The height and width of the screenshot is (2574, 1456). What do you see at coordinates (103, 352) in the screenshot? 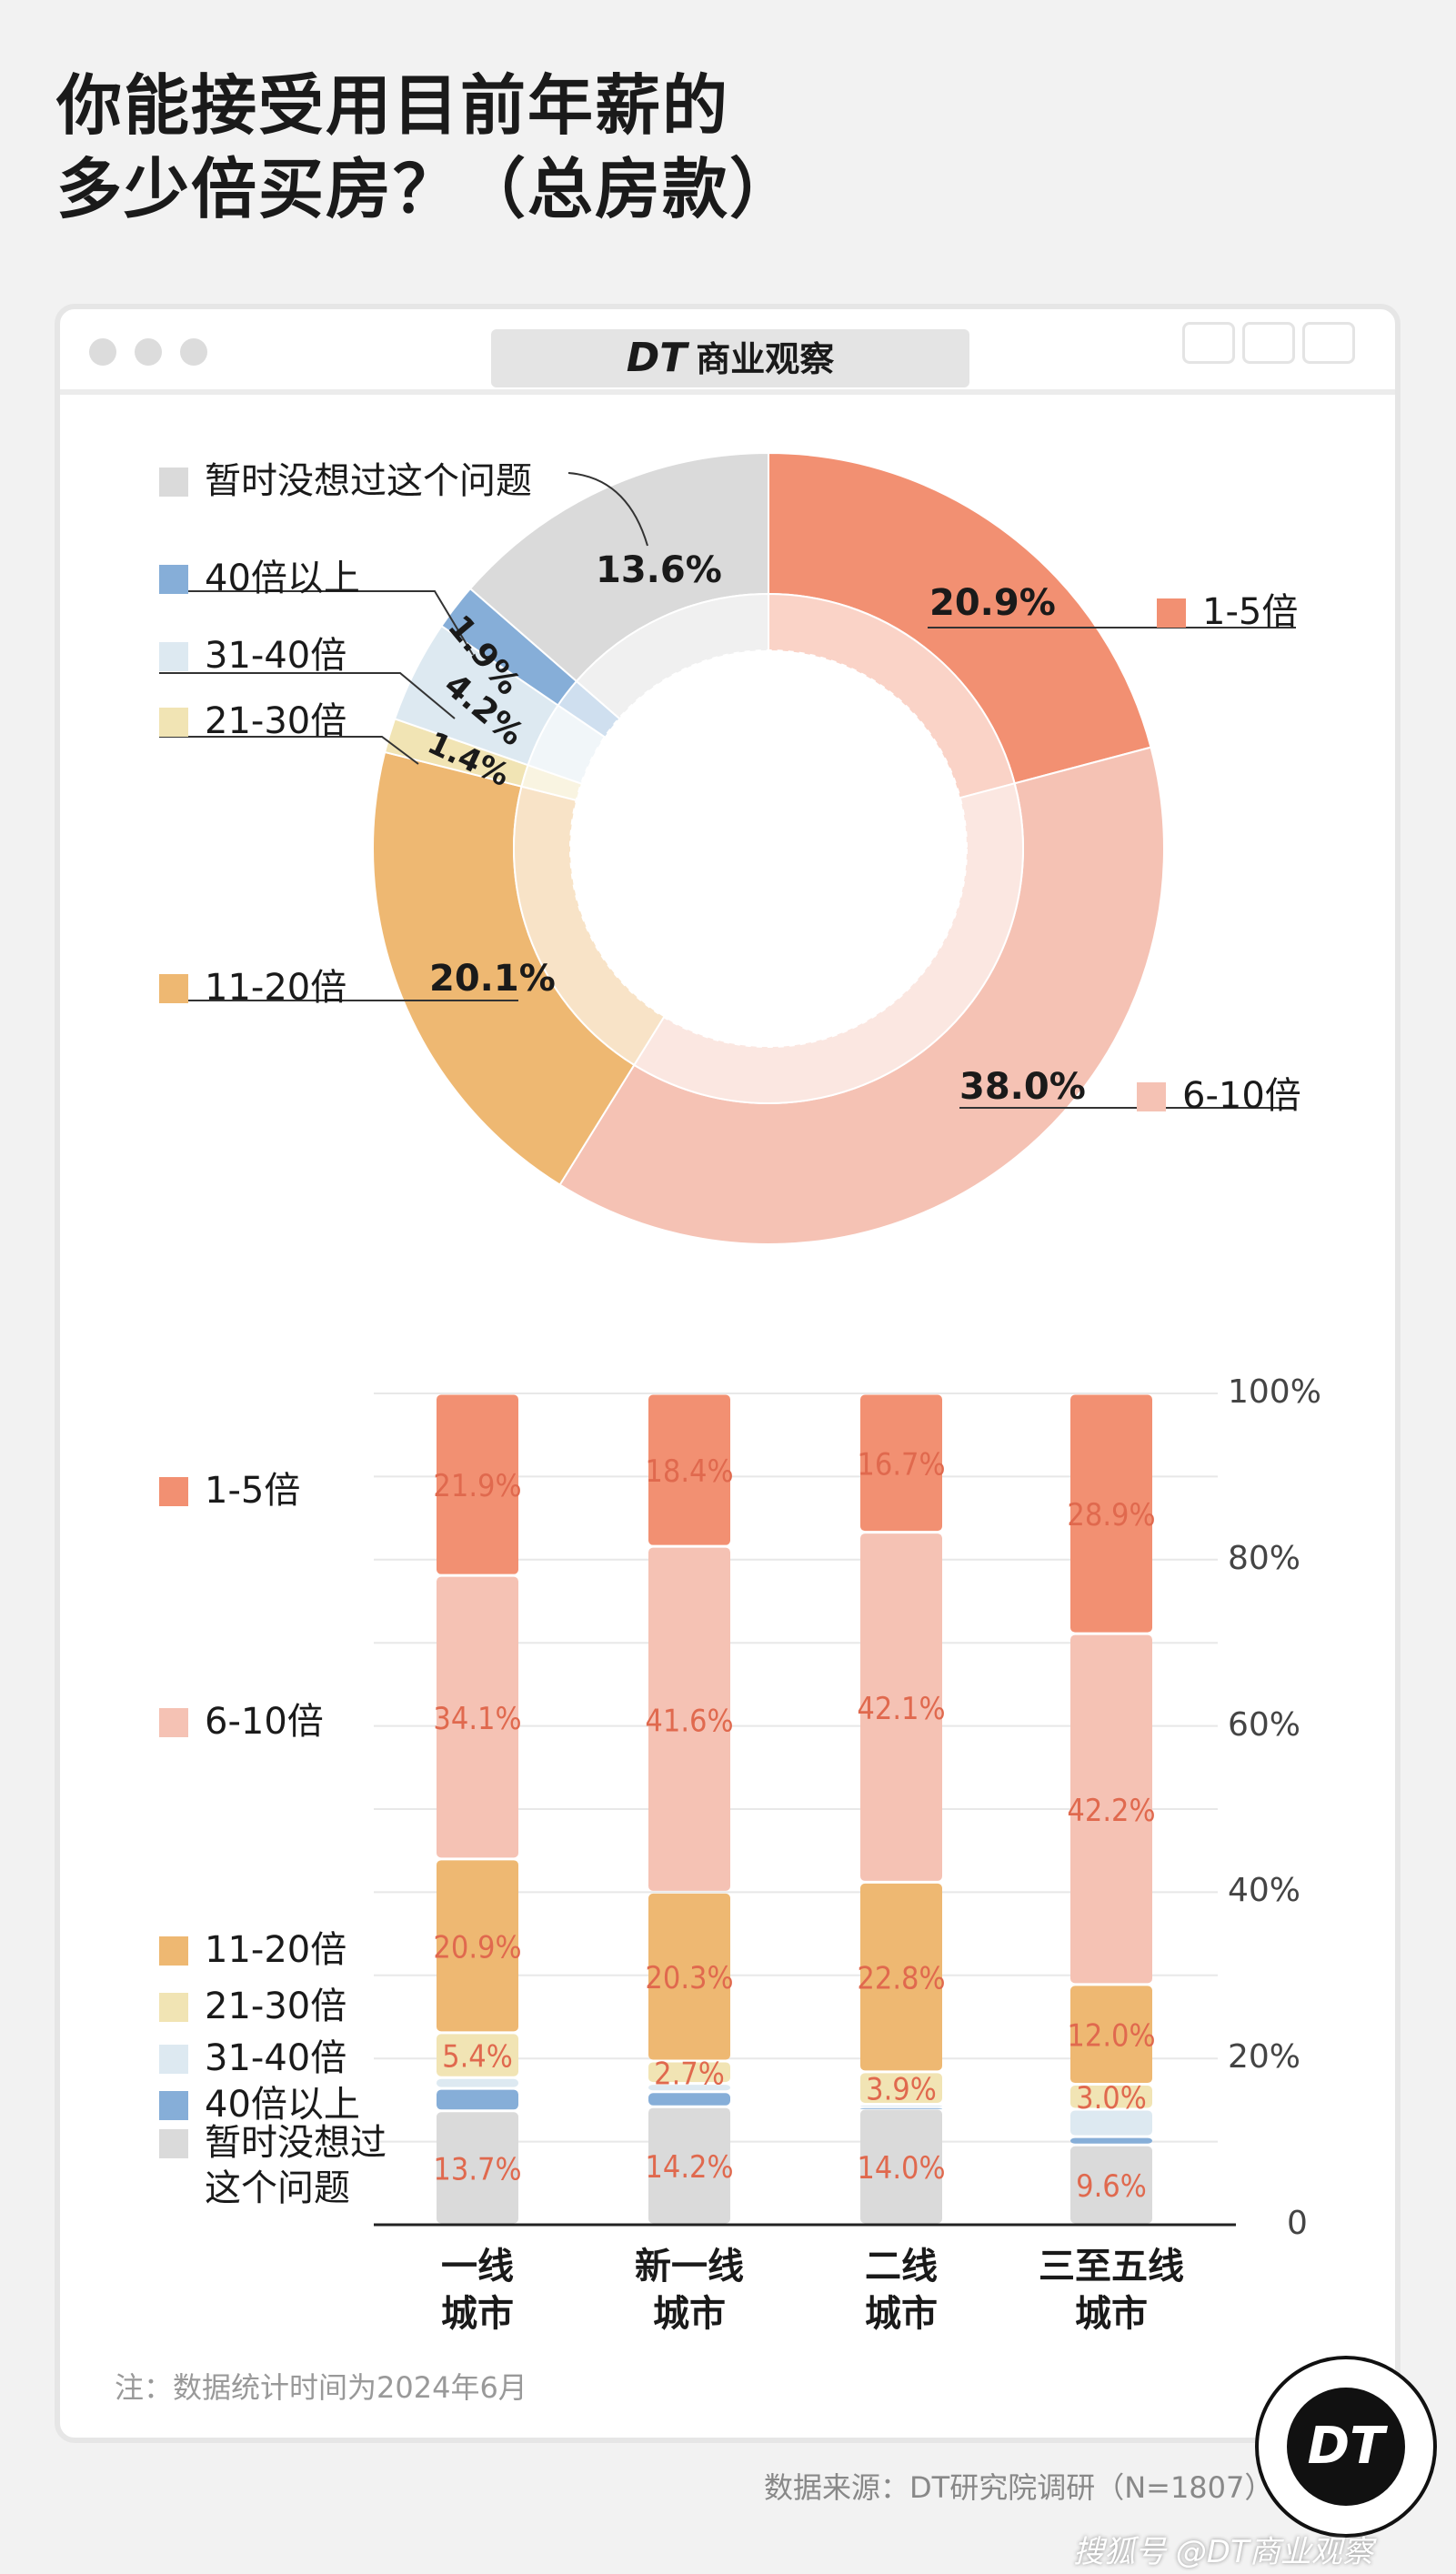
I see `close-icon` at bounding box center [103, 352].